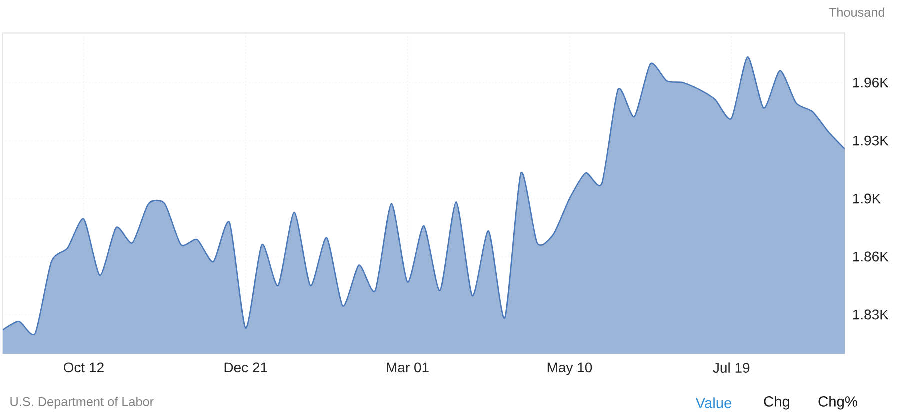  Describe the element at coordinates (246, 367) in the screenshot. I see `x-tick-label: Dec 21` at that location.